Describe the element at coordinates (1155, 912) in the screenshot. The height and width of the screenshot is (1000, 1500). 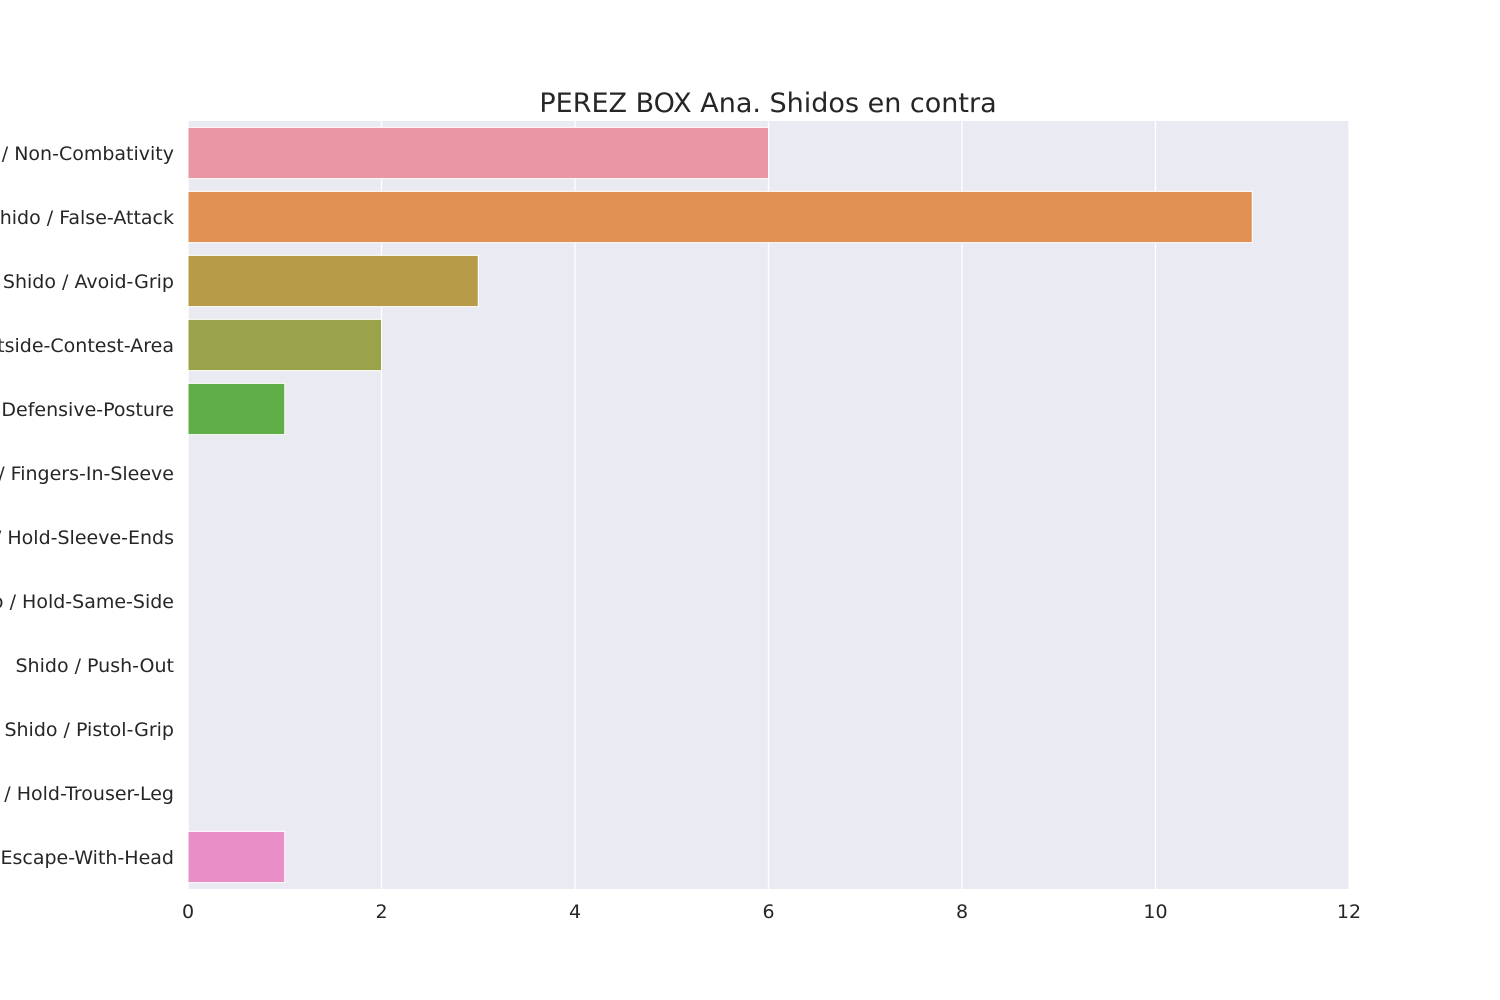
I see `x-tick-label: 10` at that location.